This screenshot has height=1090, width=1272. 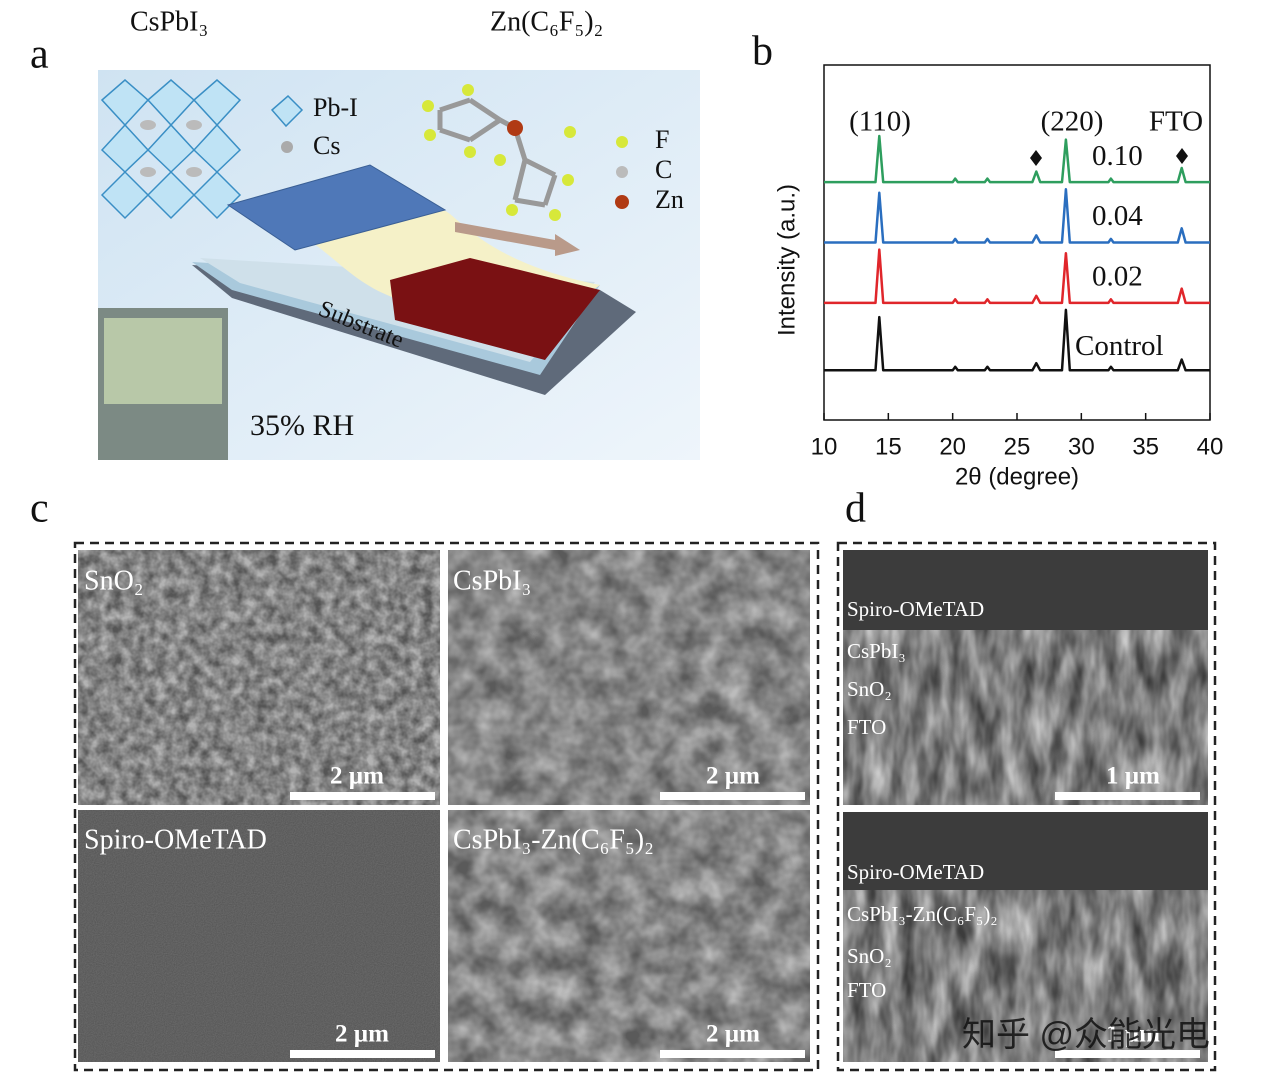 What do you see at coordinates (169, 21) in the screenshot?
I see `compound-label: CsPbI₃` at bounding box center [169, 21].